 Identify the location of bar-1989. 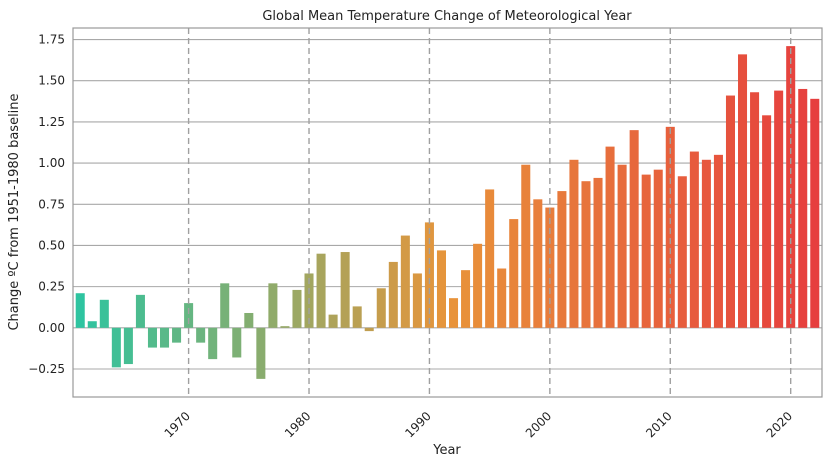
(417, 300).